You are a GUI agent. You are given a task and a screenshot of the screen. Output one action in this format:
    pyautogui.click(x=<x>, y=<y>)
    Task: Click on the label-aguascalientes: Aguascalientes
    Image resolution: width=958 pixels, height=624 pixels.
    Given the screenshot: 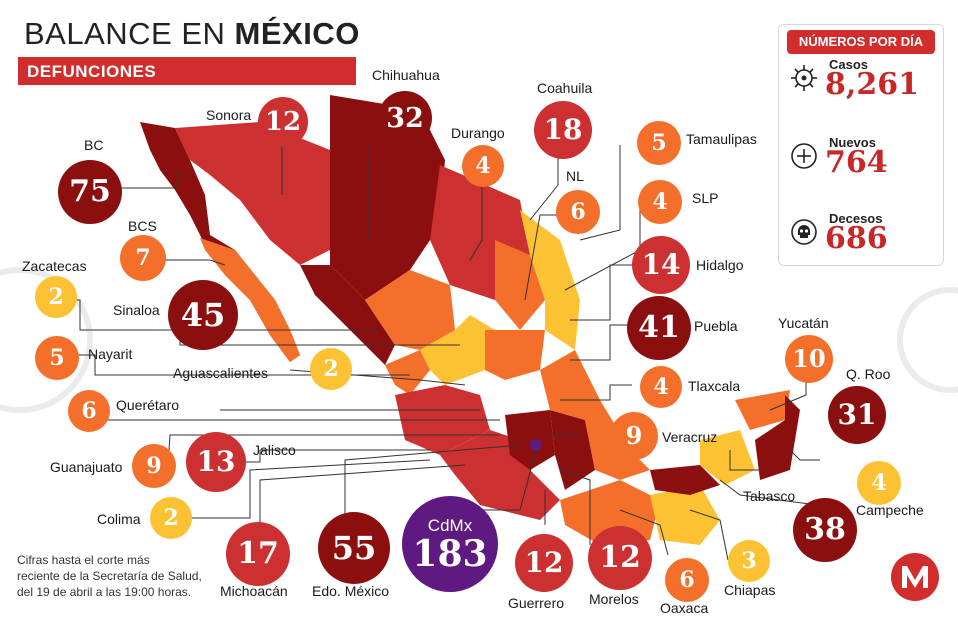 What is the action you would take?
    pyautogui.click(x=220, y=373)
    